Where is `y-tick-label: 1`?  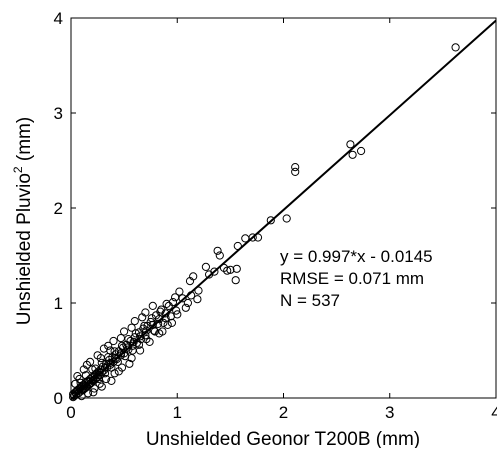
y-tick-label: 1 is located at coordinates (58, 303).